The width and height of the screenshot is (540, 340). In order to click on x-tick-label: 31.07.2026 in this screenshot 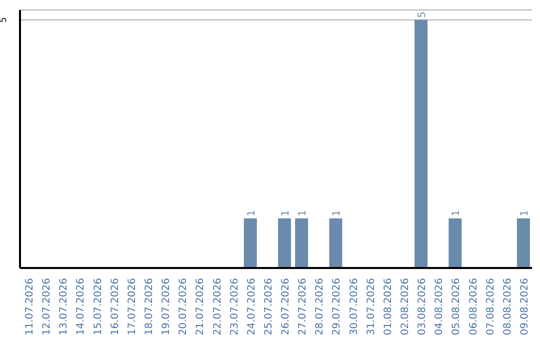, I will do `click(371, 307)`.